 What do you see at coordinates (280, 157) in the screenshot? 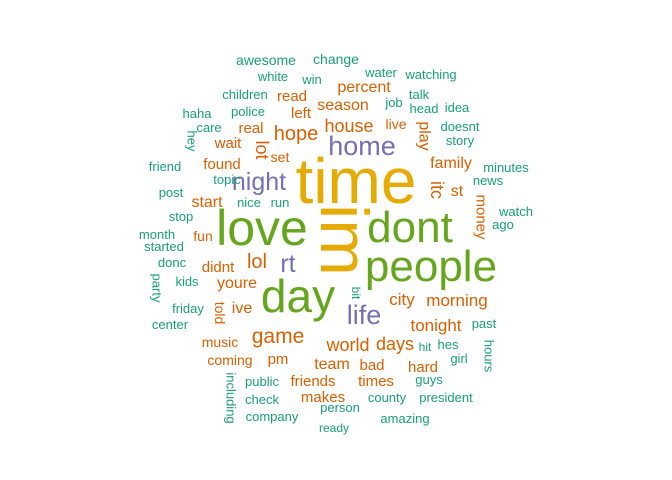
I see `cloud-word-set: set` at bounding box center [280, 157].